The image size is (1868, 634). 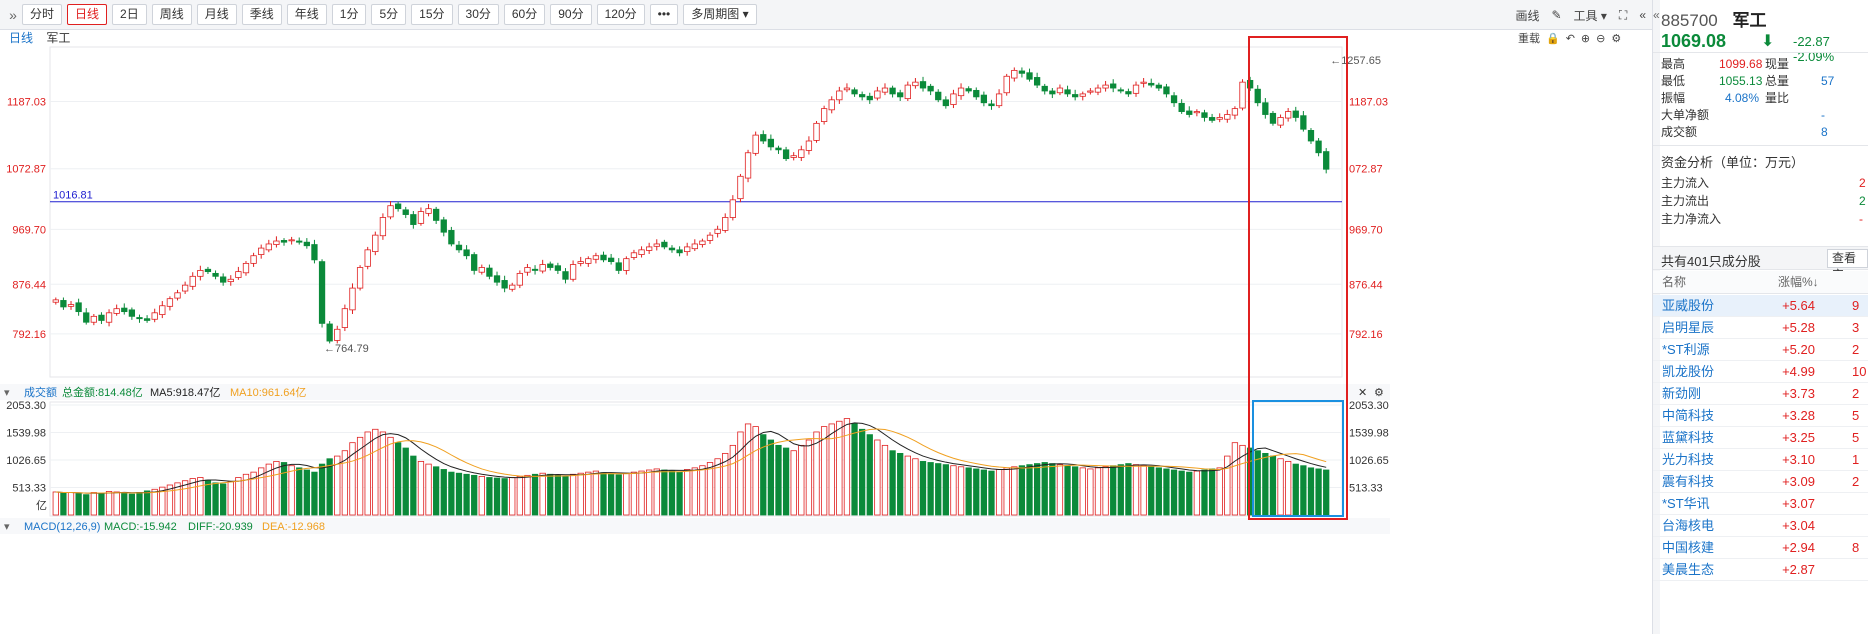 I want to click on period-button-6: 年线, so click(x=306, y=14).